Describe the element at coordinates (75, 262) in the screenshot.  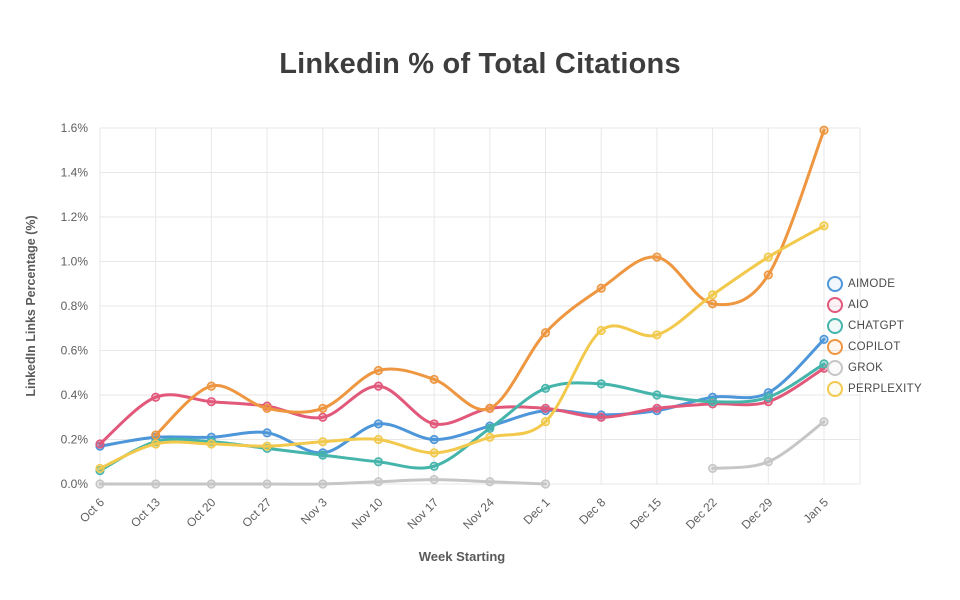
I see `y-tick-label: 1.0%` at that location.